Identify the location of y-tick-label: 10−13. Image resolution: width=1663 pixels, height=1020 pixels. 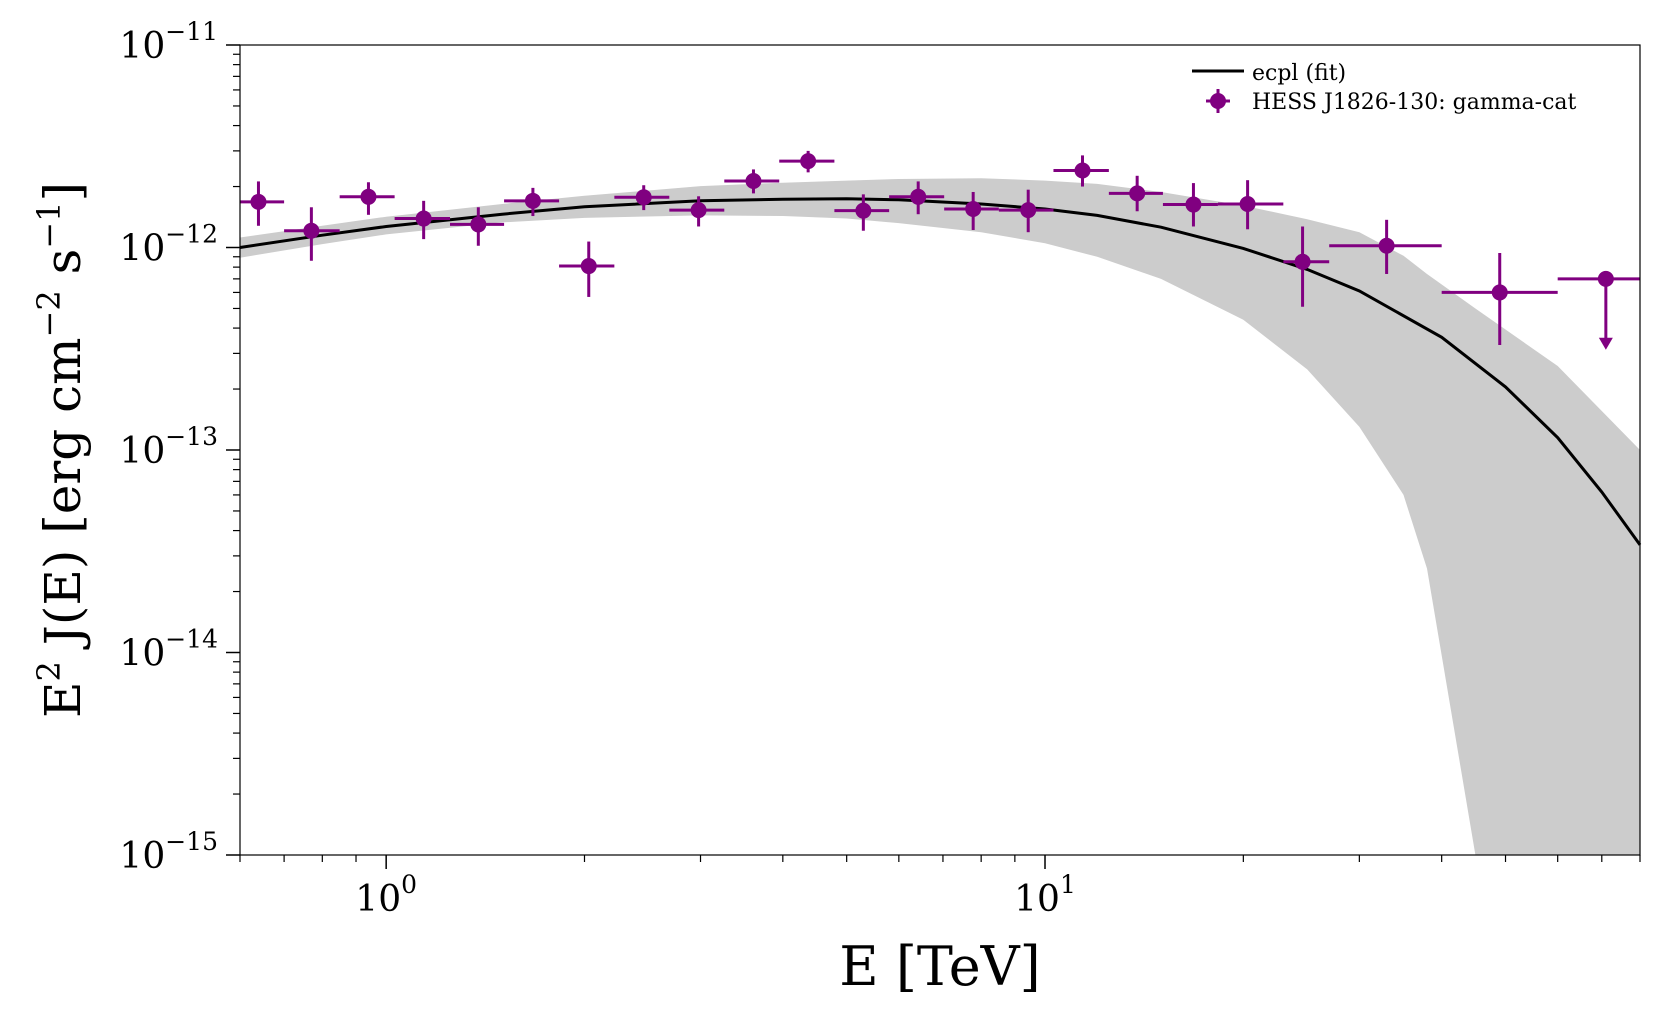
(168, 447).